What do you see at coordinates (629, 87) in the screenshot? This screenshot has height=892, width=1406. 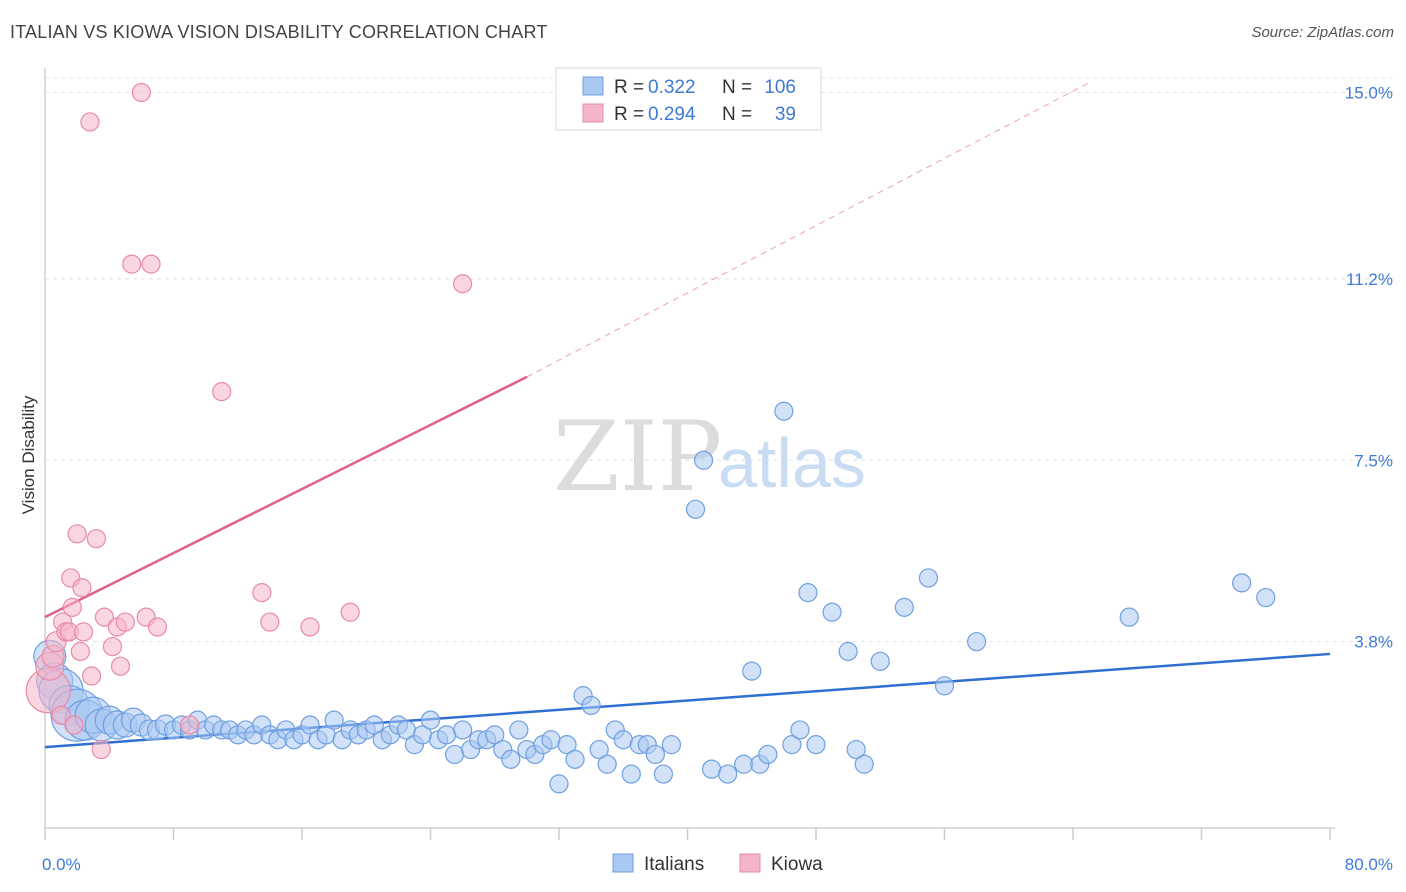 I see `legend-r-label-1: R =` at bounding box center [629, 87].